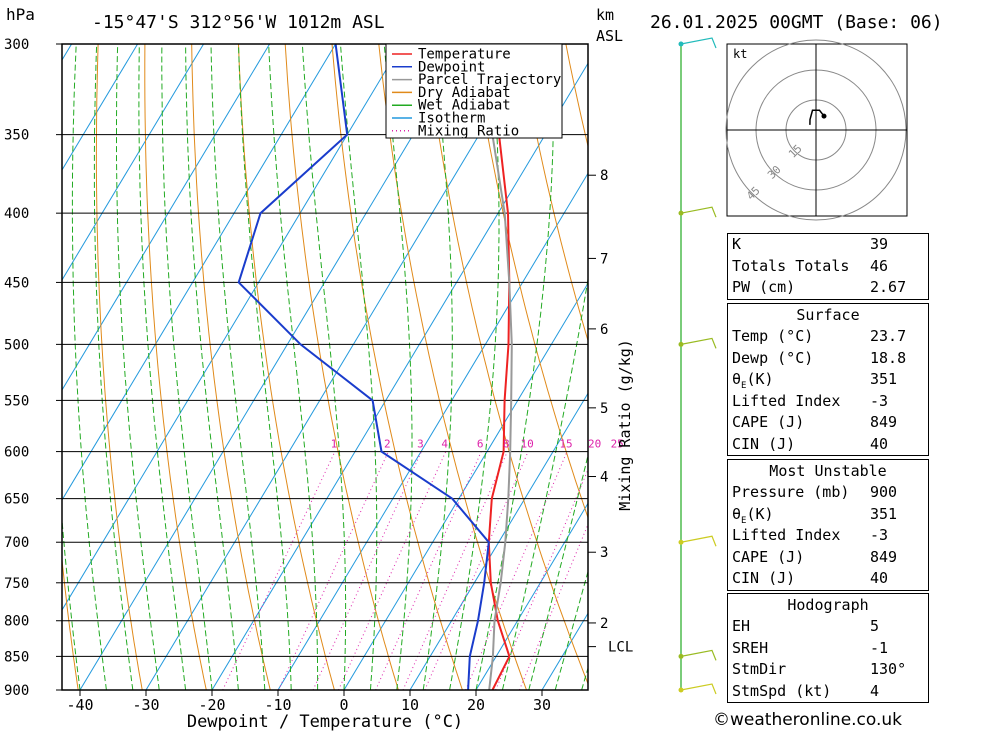 Image resolution: width=1000 pixels, height=733 pixels. Describe the element at coordinates (879, 578) in the screenshot. I see `mu-cin-value: 40` at that location.